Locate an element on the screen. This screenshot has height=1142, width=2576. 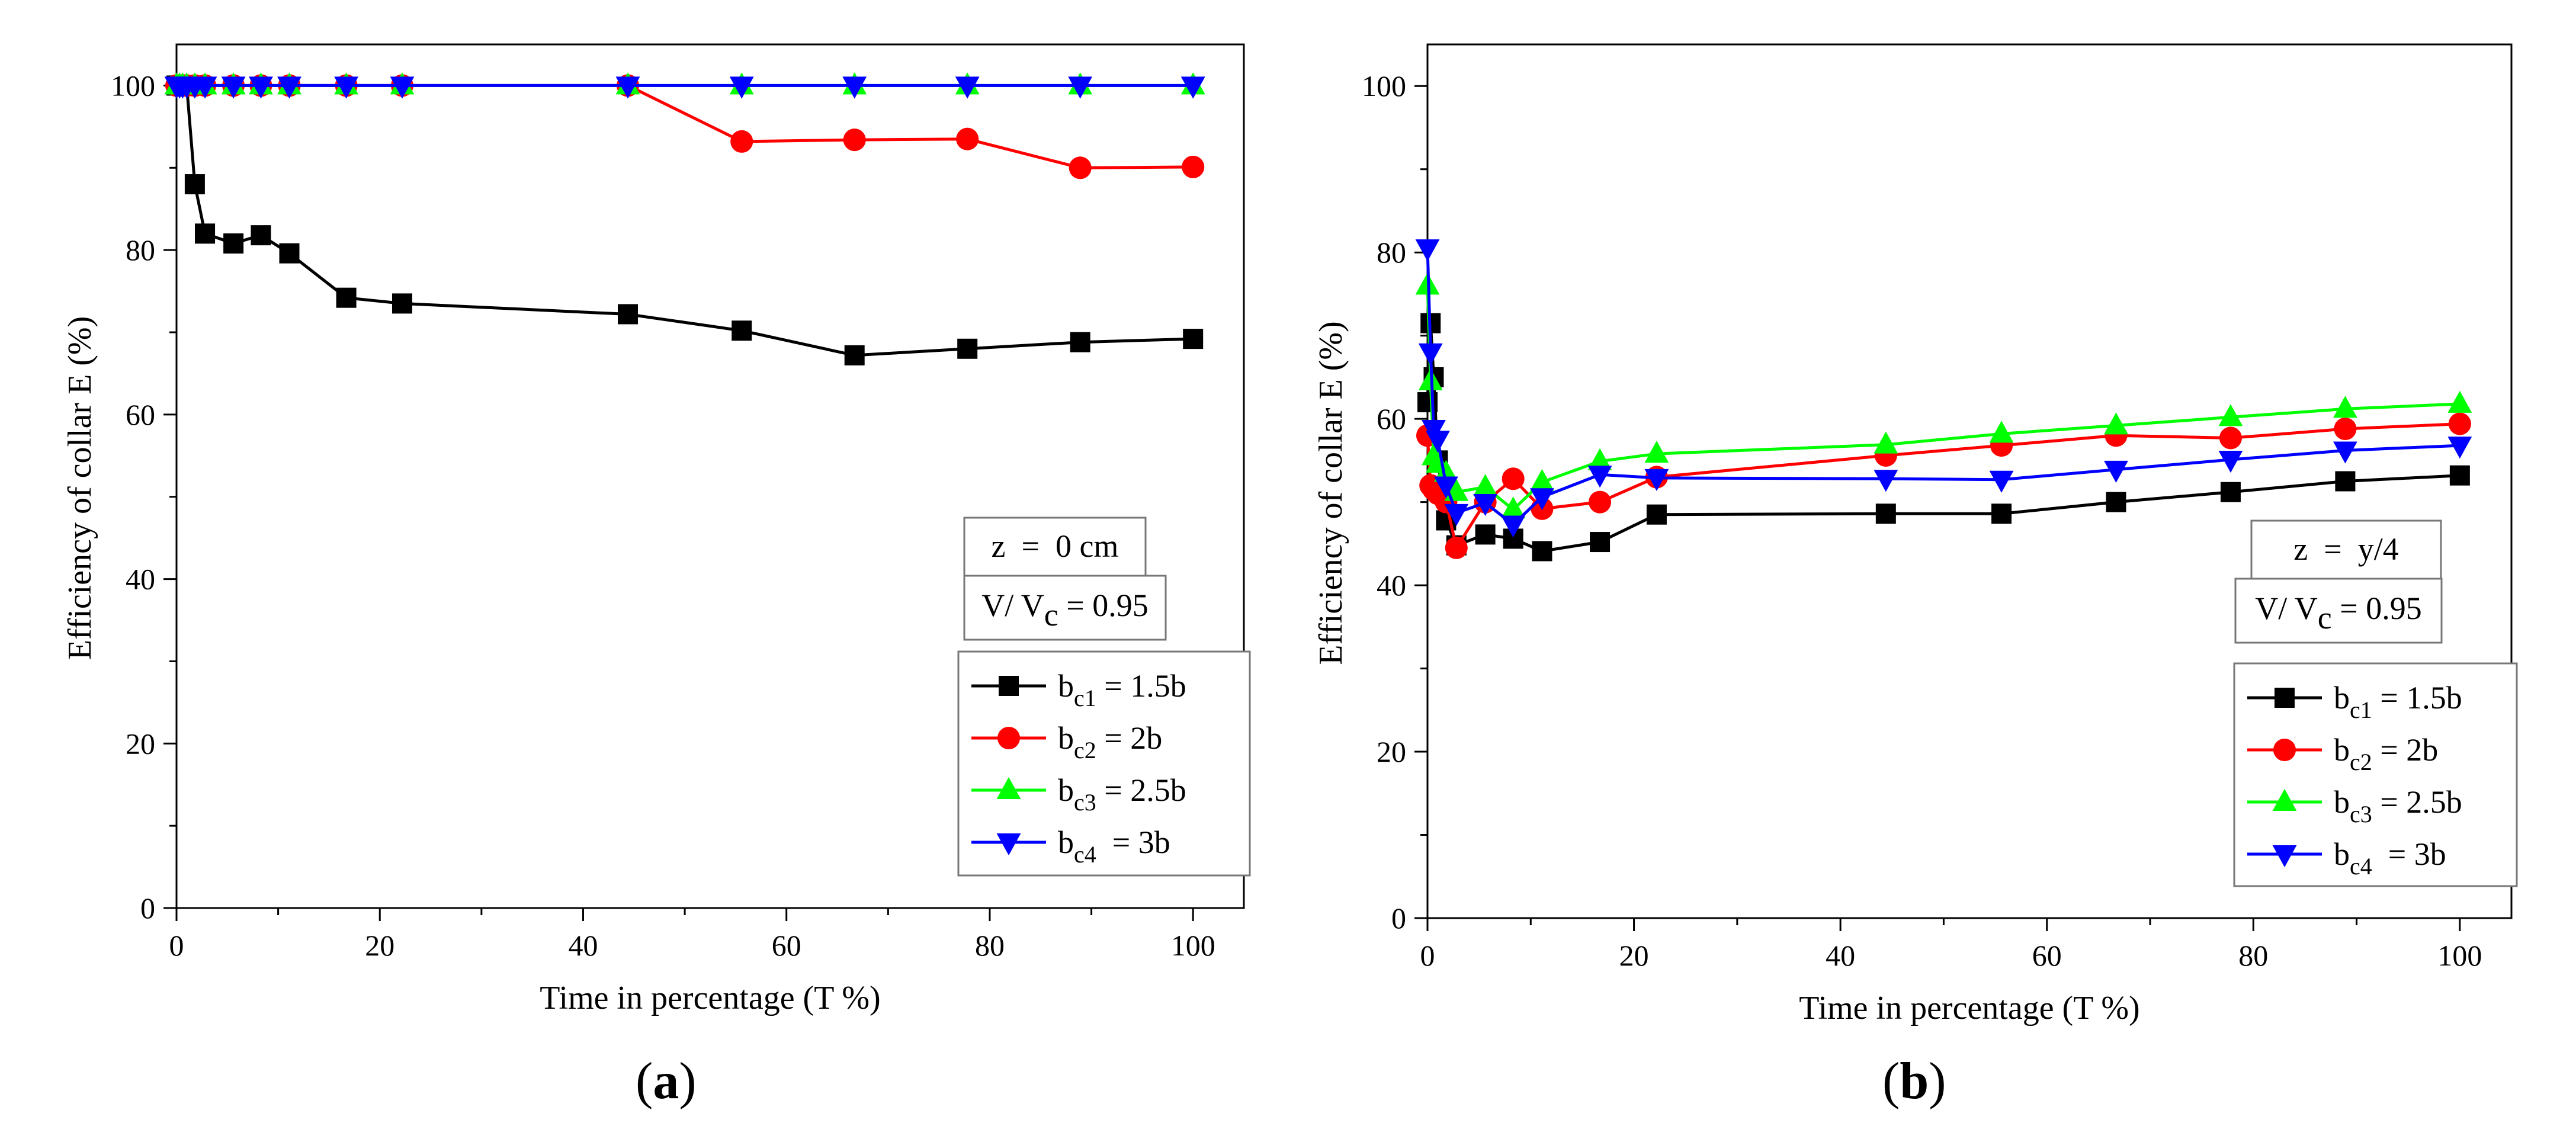
pb-legend-label-c1: bc1 = 1.5b is located at coordinates (2398, 701).